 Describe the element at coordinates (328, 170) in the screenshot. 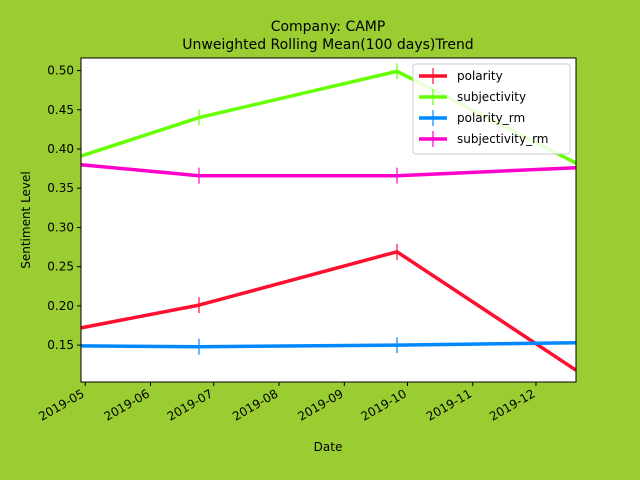

I see `series-line-subjectivity_rm` at that location.